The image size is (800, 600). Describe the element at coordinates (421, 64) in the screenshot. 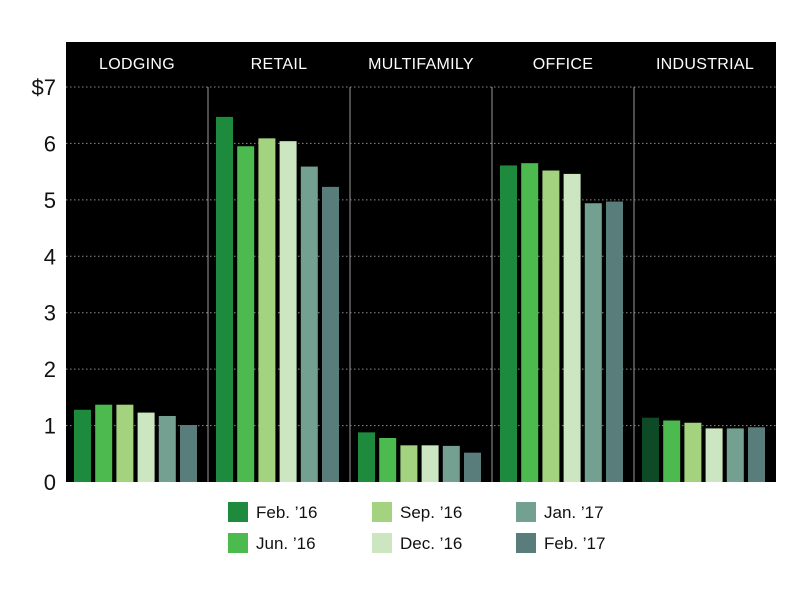

I see `panel-label-multifamily: MULTIFAMILY` at that location.